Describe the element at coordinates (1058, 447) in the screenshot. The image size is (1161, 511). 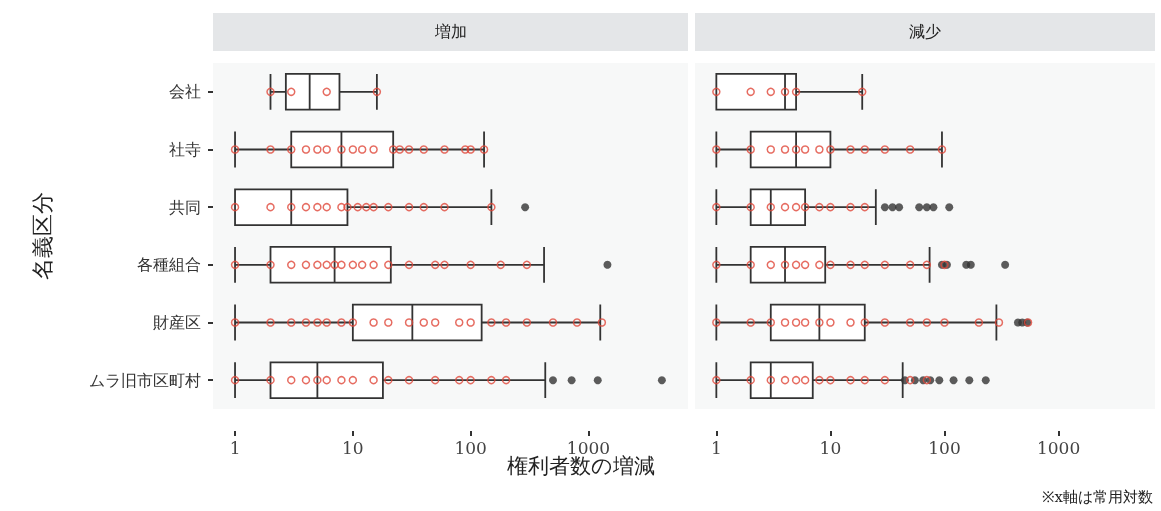
I see `x-tick-label: 1000` at that location.